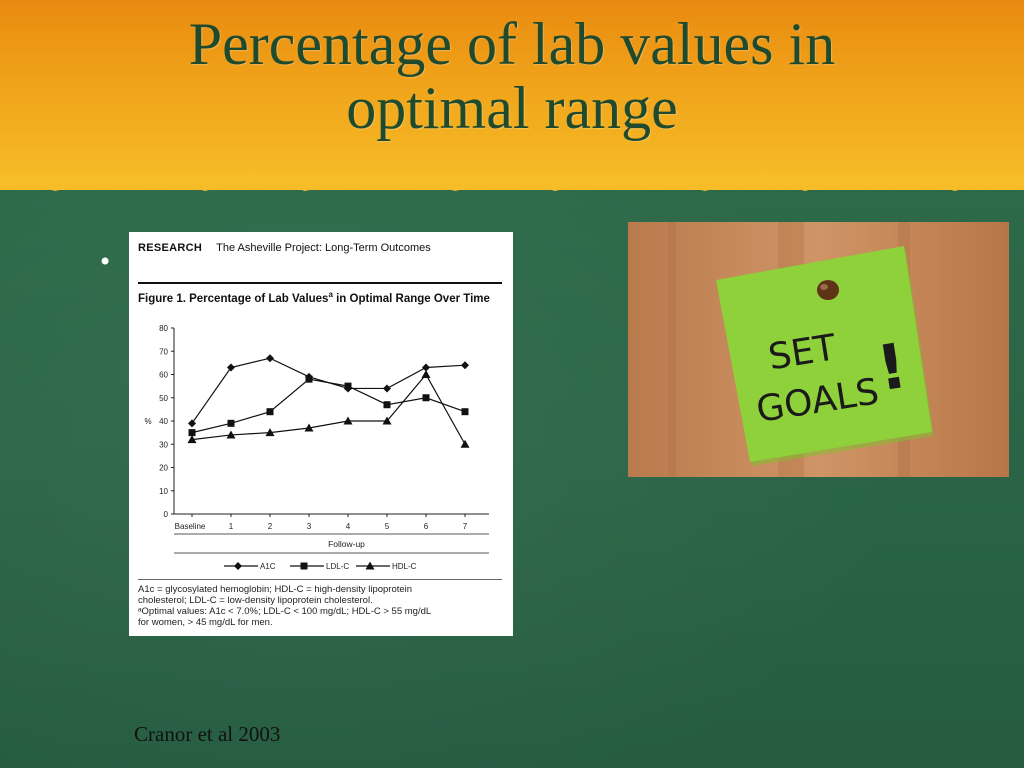 This screenshot has width=1024, height=768. I want to click on slide-title-line-2: optimal range, so click(512, 108).